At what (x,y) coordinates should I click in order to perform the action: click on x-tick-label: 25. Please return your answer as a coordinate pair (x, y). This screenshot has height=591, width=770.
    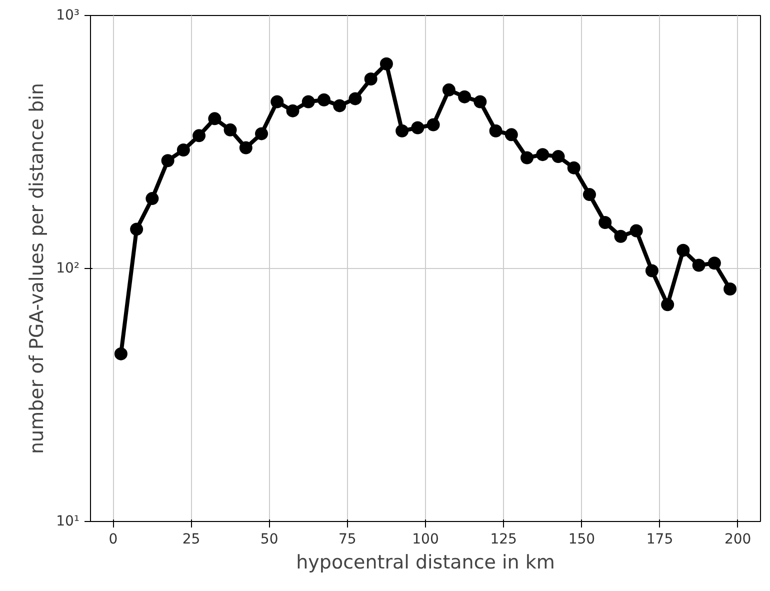
    Looking at the image, I should click on (191, 540).